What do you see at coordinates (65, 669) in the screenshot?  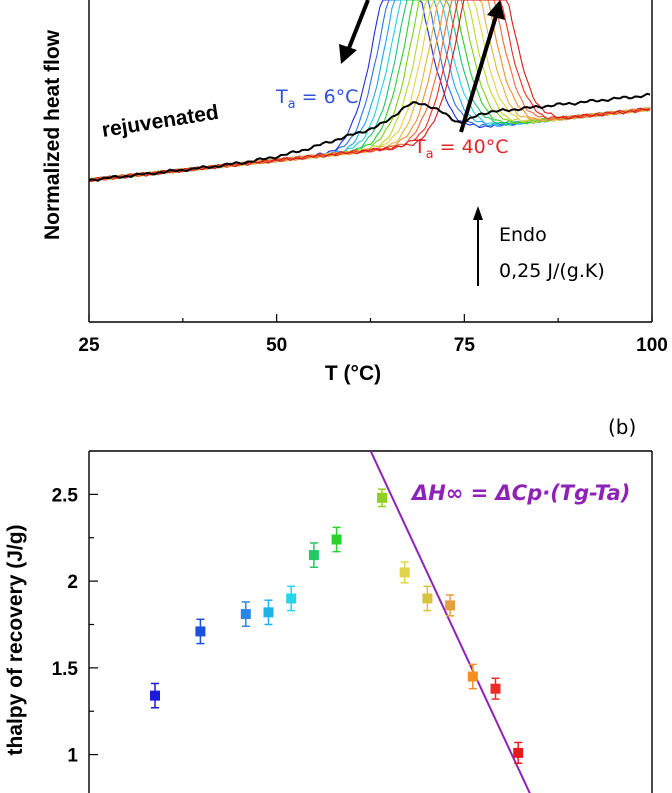 I see `y-tick-label: 1.5` at bounding box center [65, 669].